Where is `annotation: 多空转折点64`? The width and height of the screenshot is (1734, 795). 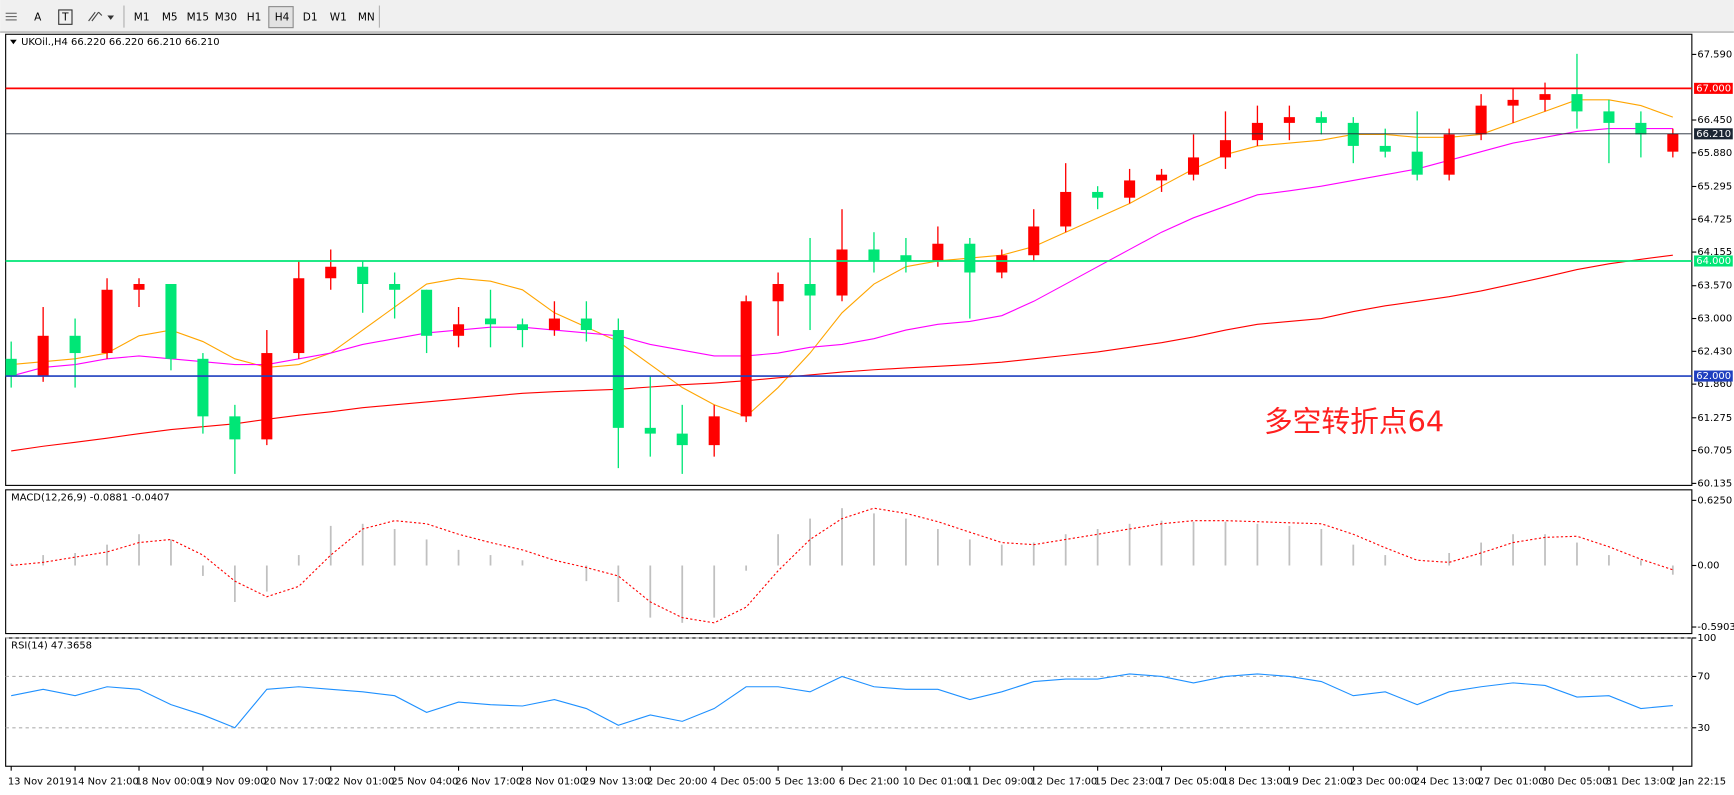
annotation: 多空转折点64 is located at coordinates (1354, 421).